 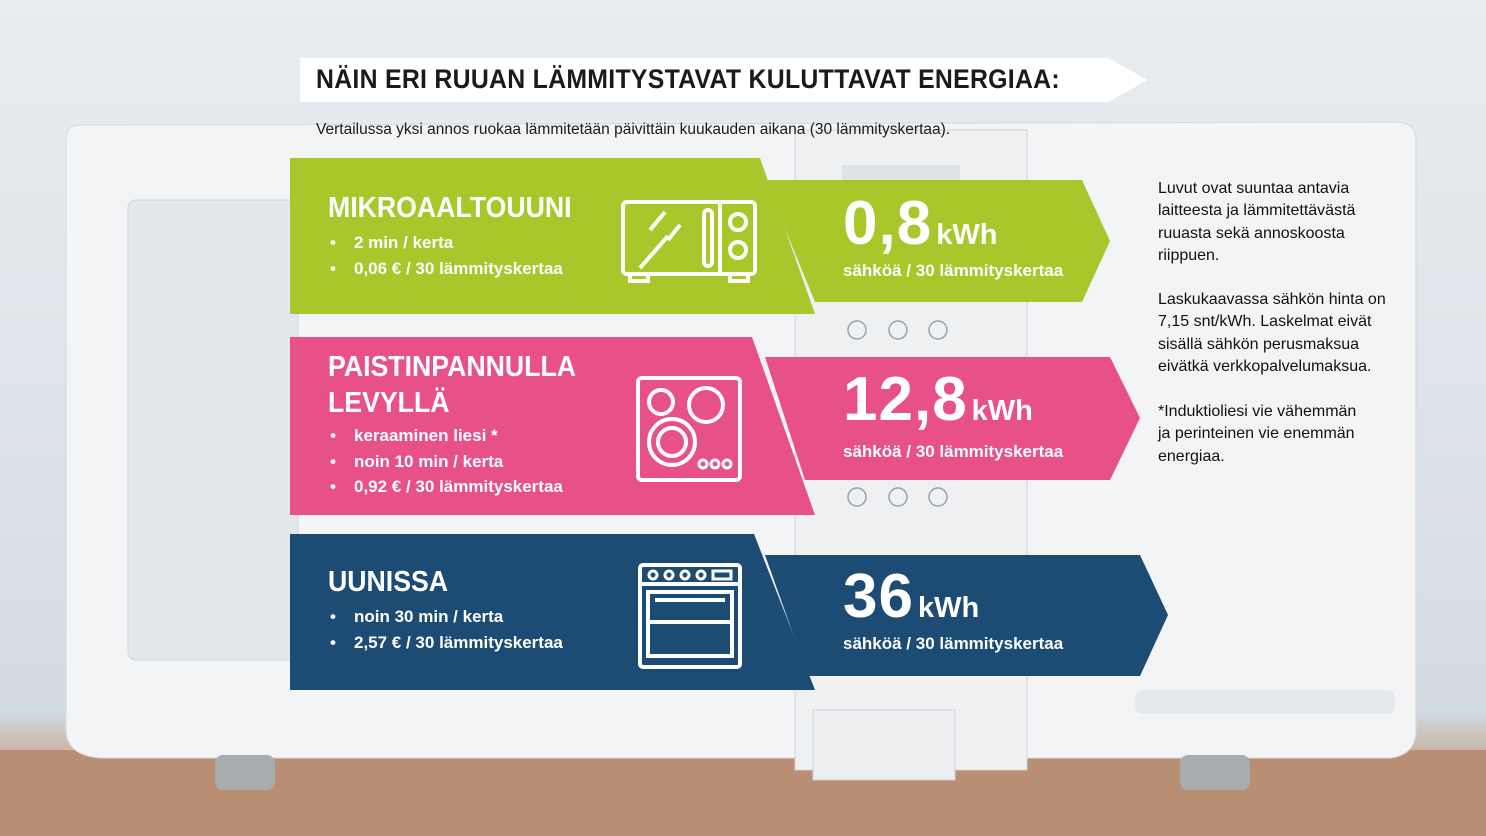 What do you see at coordinates (389, 403) in the screenshot?
I see `panel-pan-title-line2: LEVYLLÄ` at bounding box center [389, 403].